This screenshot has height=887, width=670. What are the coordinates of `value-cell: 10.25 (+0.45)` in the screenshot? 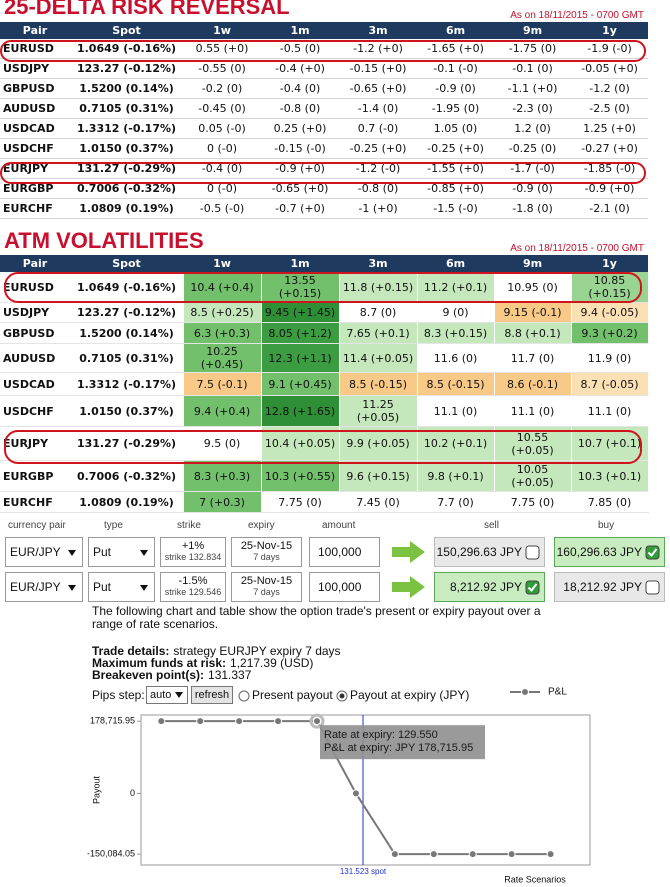 It's located at (222, 358).